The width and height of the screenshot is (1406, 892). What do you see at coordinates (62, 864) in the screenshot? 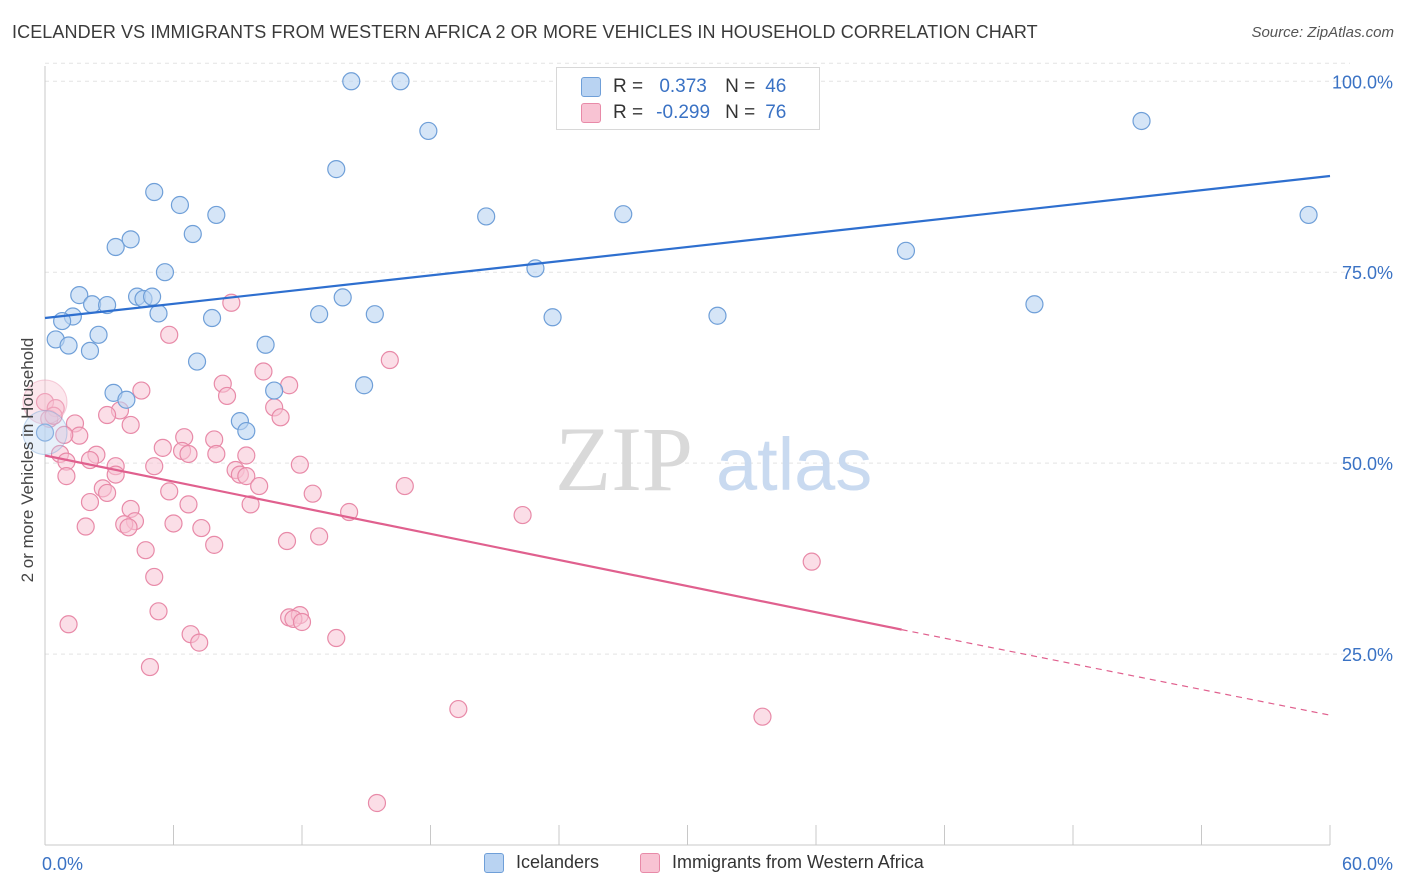
I see `x-tick-label: 0.0%` at bounding box center [62, 864].